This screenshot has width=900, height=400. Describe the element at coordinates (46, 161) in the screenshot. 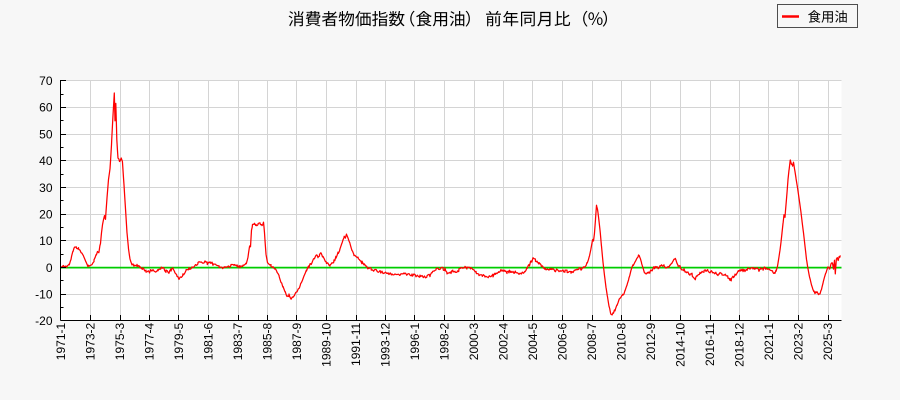

I see `svg-text: 40` at that location.